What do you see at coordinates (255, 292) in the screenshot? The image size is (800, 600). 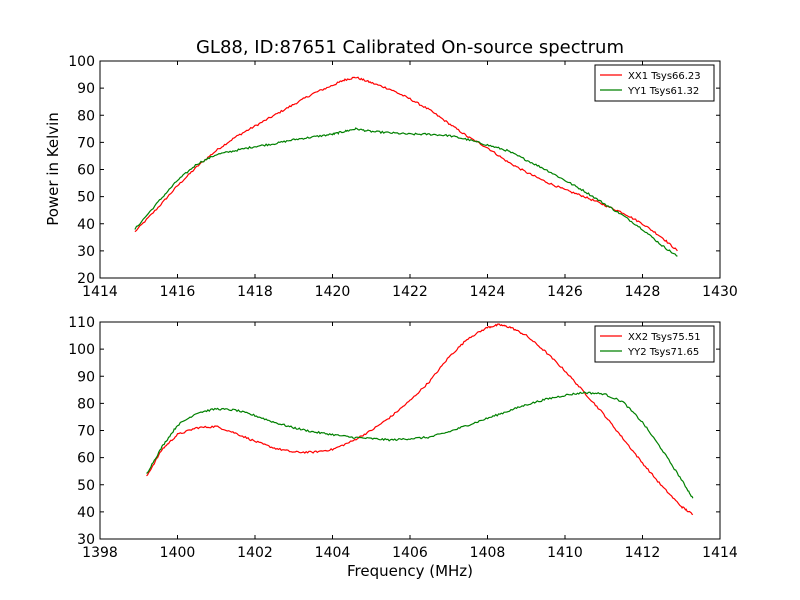 I see `x-tick-label: 1418` at bounding box center [255, 292].